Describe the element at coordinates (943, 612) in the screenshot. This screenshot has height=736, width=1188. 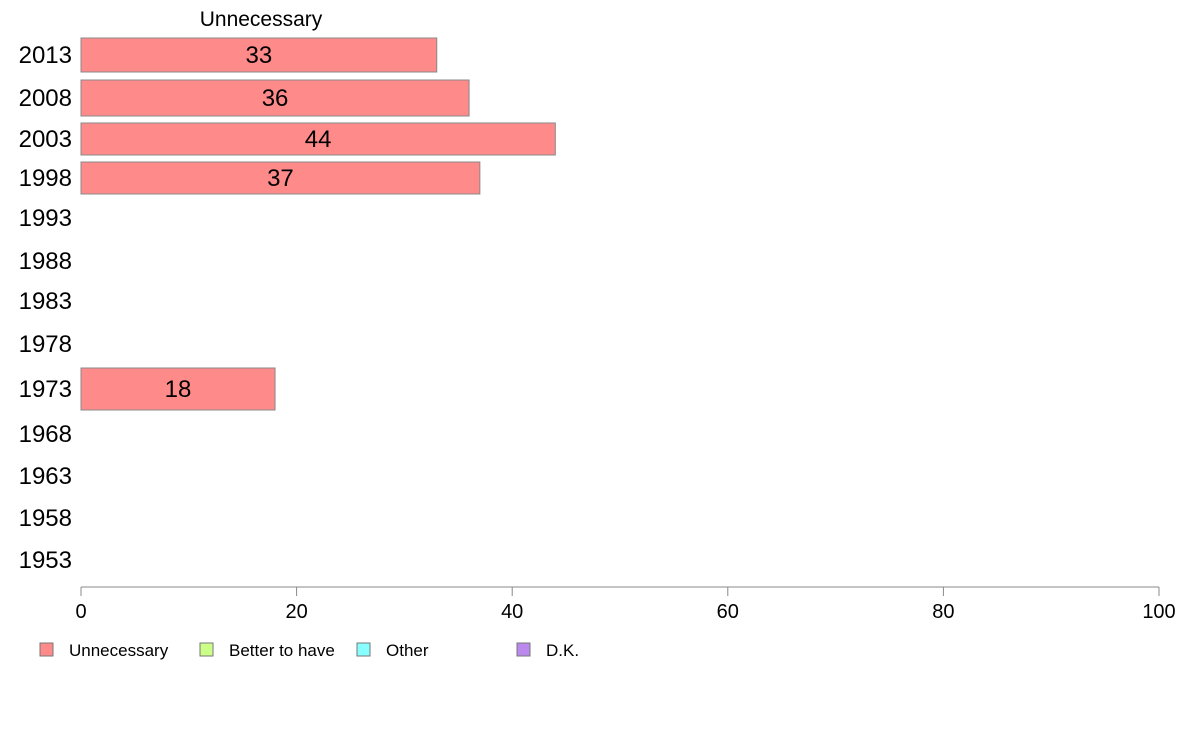
I see `x-tick-label-80: 80` at that location.